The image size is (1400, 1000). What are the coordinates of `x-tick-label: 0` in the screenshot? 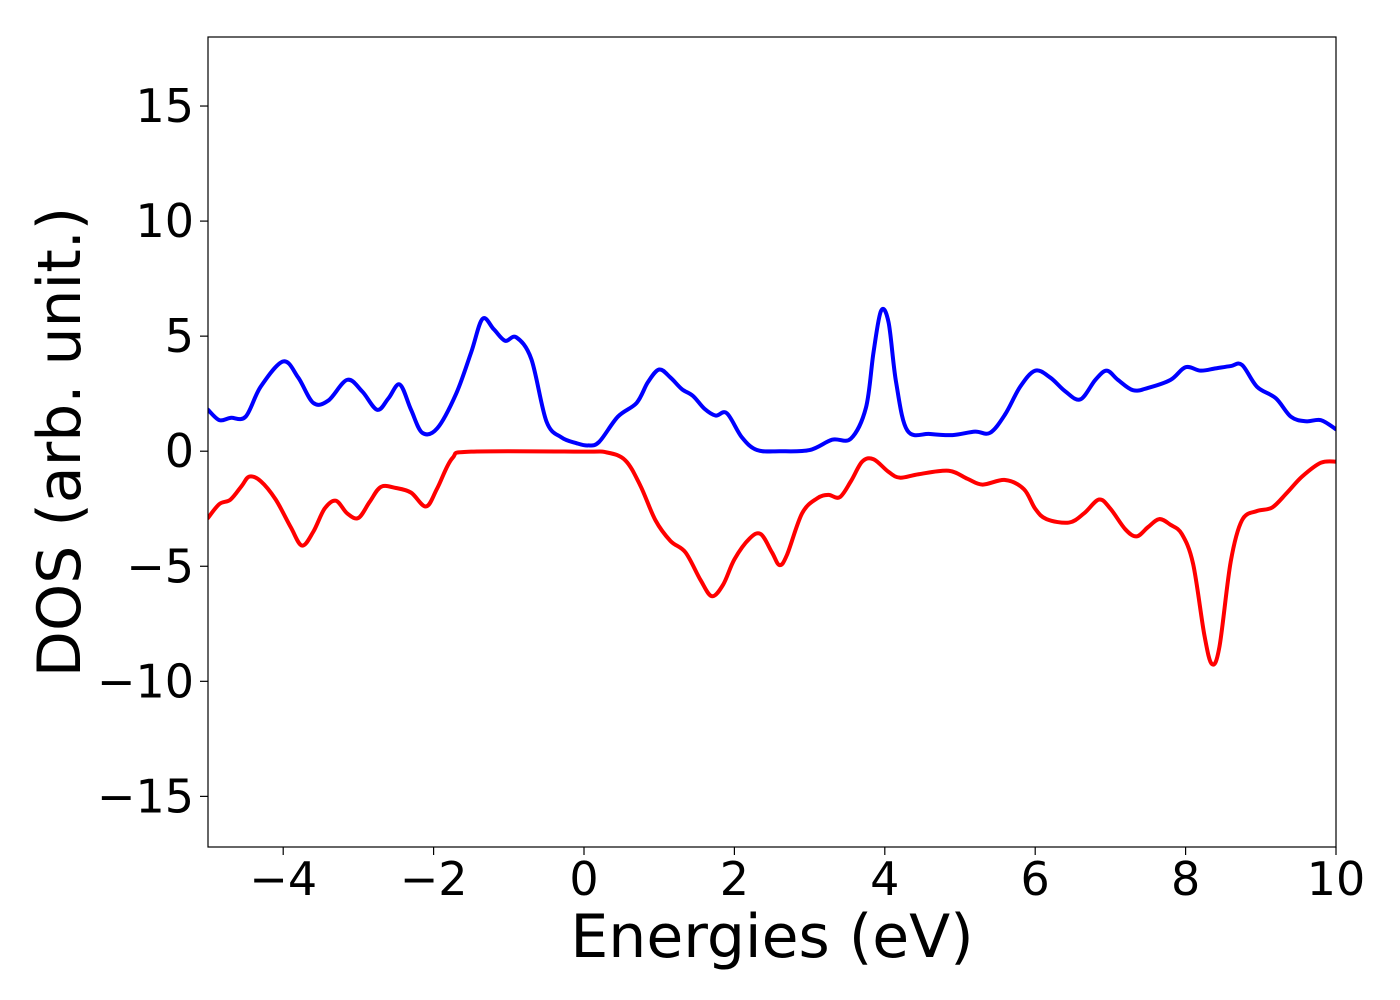 It's located at (583, 879).